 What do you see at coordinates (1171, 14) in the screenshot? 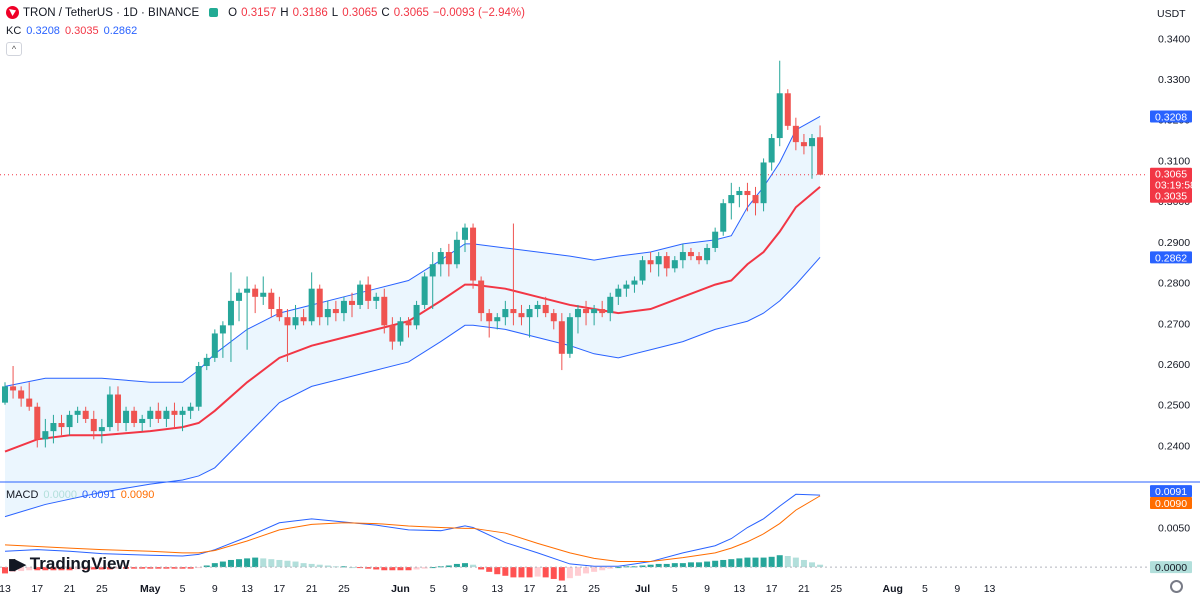
I see `currency-label: USDT` at bounding box center [1171, 14].